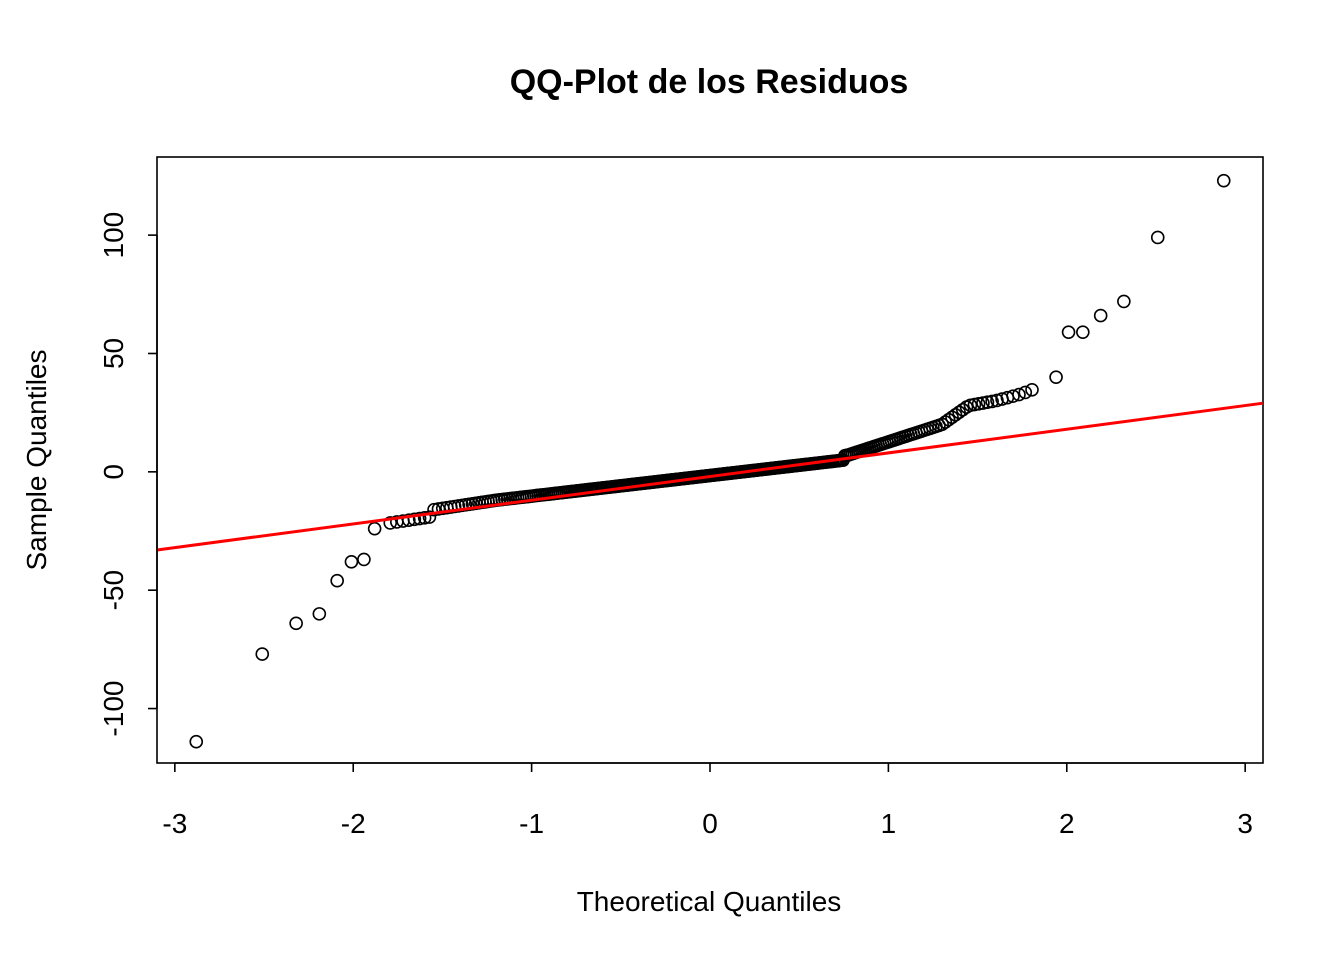  Describe the element at coordinates (1067, 823) in the screenshot. I see `x-tick-label: 2` at that location.